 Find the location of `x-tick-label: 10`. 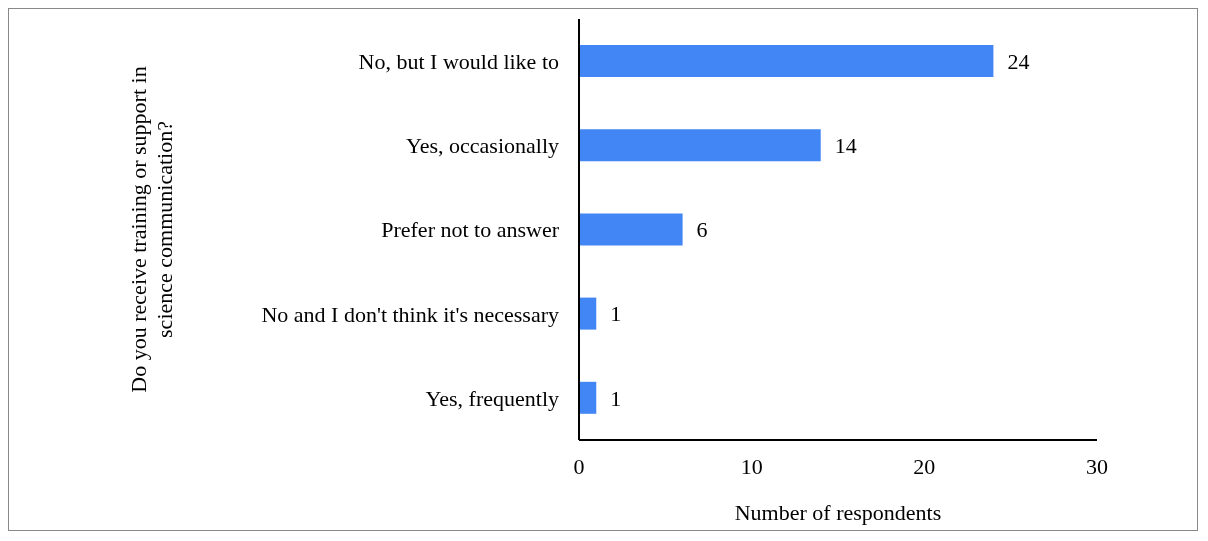

x-tick-label: 10 is located at coordinates (751, 466).